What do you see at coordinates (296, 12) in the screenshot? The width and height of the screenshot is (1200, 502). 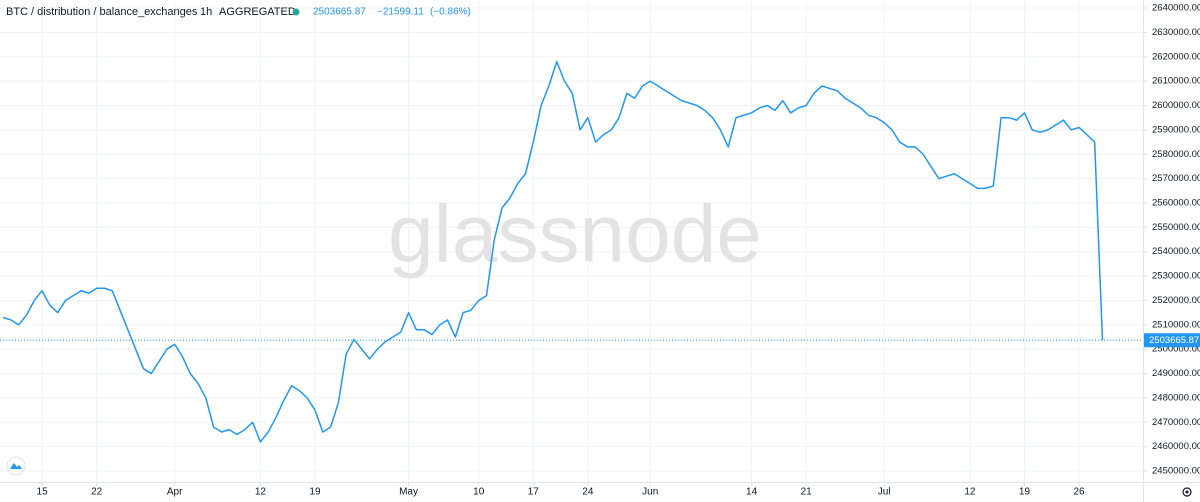 I see `status-dot` at bounding box center [296, 12].